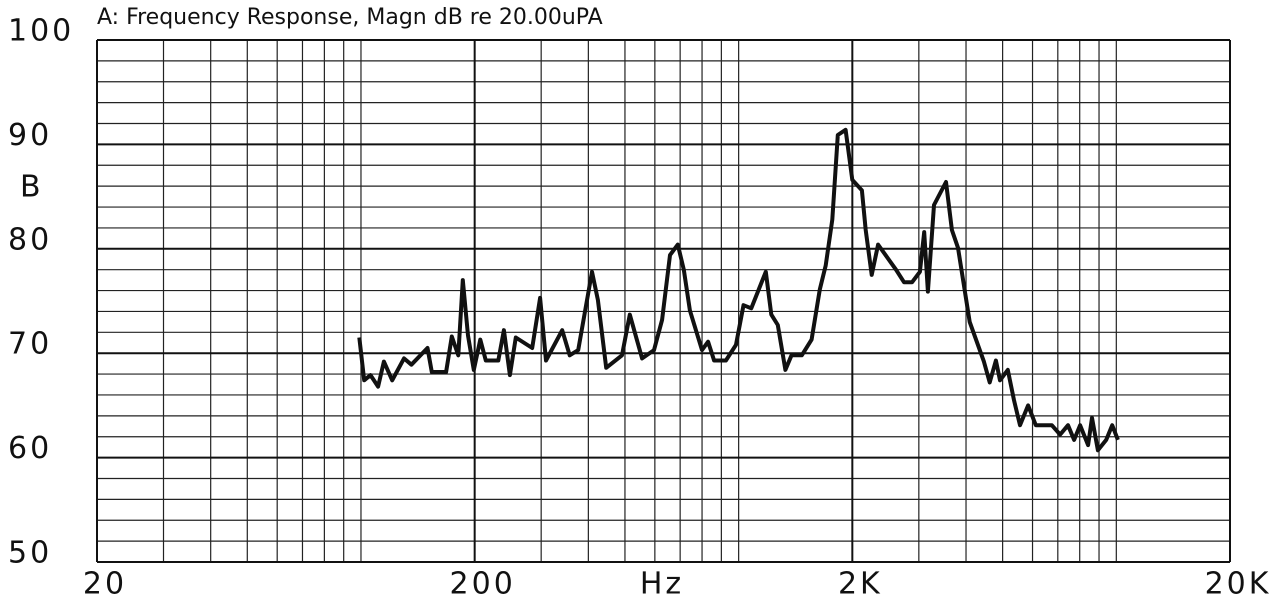  I want to click on y-tick-label: 90, so click(30, 135).